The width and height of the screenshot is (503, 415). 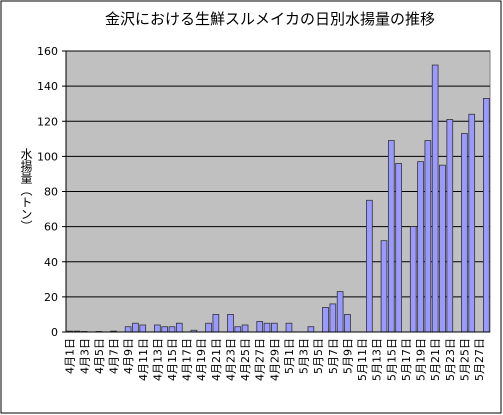 What do you see at coordinates (347, 356) in the screenshot?
I see `x-tick-label: 5月9日` at bounding box center [347, 356].